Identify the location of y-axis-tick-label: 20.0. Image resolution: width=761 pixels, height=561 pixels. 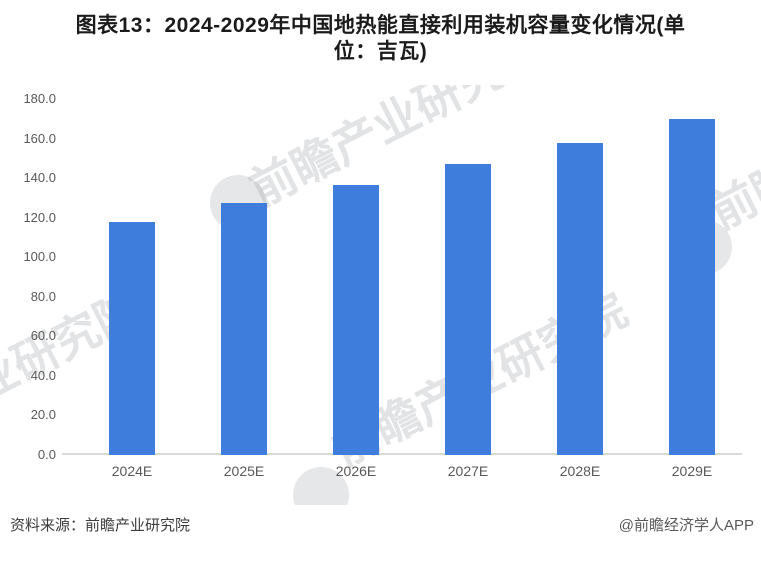
(43, 415).